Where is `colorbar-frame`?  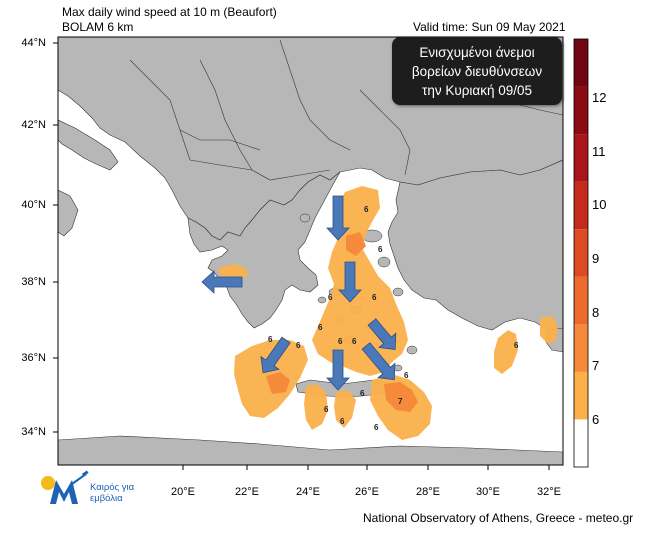 colorbar-frame is located at coordinates (581, 253).